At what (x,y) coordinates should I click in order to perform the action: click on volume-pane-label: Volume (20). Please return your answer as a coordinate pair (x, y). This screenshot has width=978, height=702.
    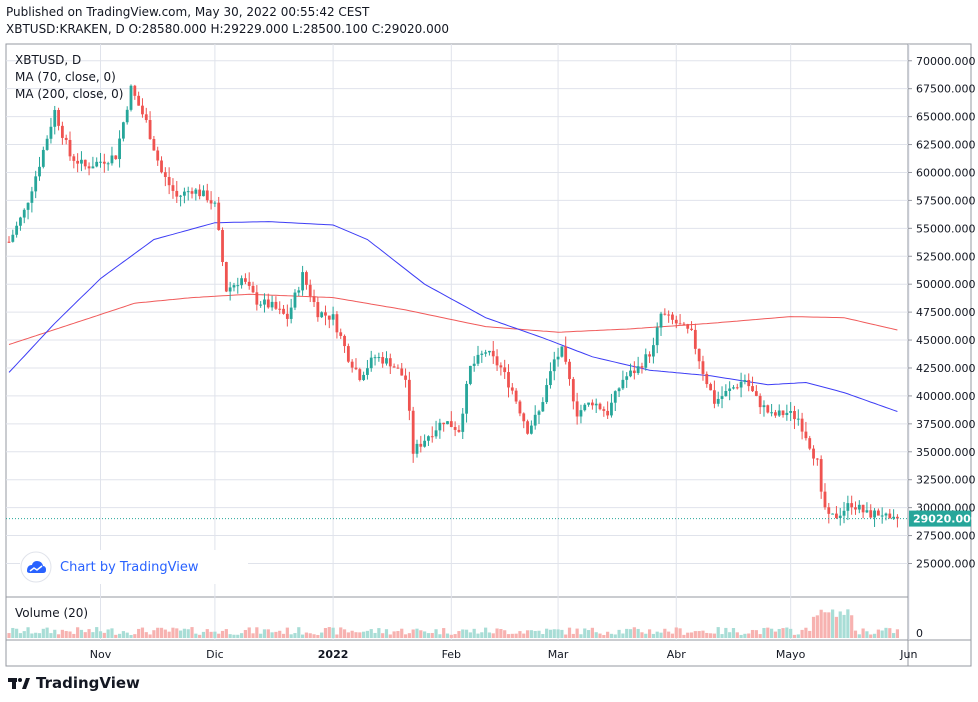
    Looking at the image, I should click on (52, 613).